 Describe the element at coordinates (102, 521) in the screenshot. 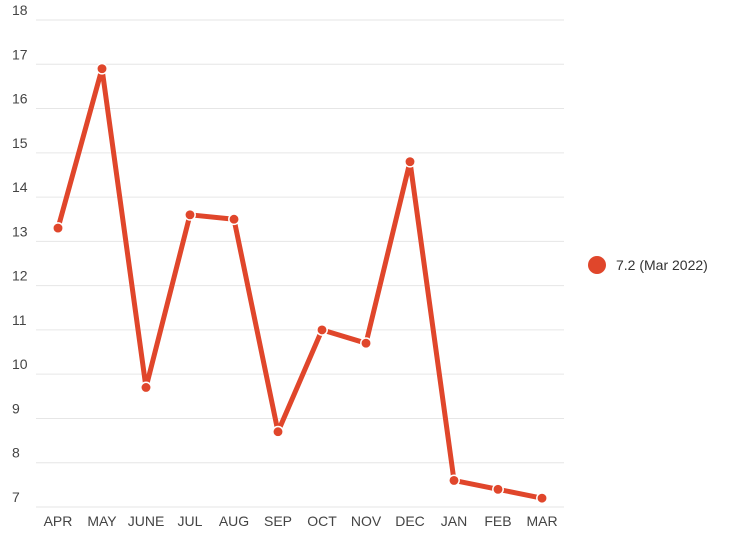

I see `x-tick-label: MAY` at that location.